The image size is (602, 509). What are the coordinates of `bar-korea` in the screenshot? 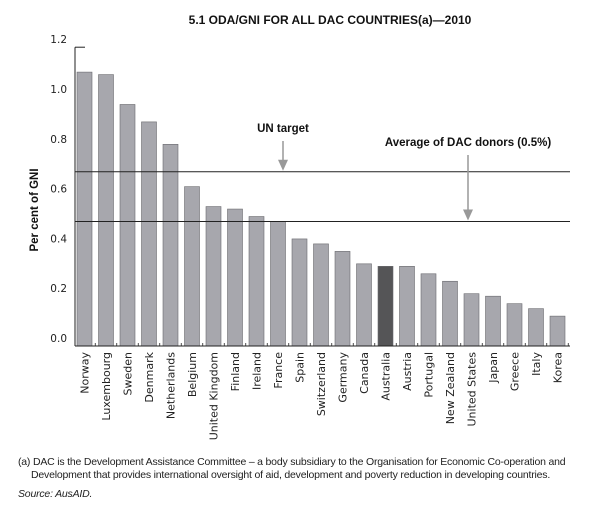 It's located at (557, 331).